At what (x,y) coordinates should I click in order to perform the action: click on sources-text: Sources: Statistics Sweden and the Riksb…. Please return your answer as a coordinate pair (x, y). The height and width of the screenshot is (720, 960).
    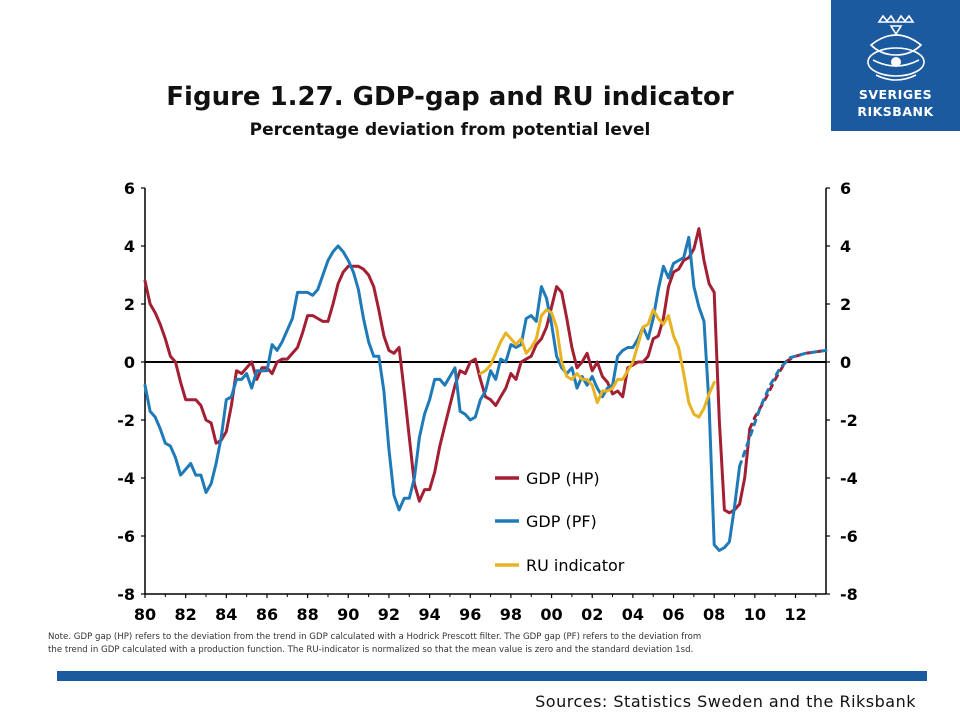
    Looking at the image, I should click on (725, 701).